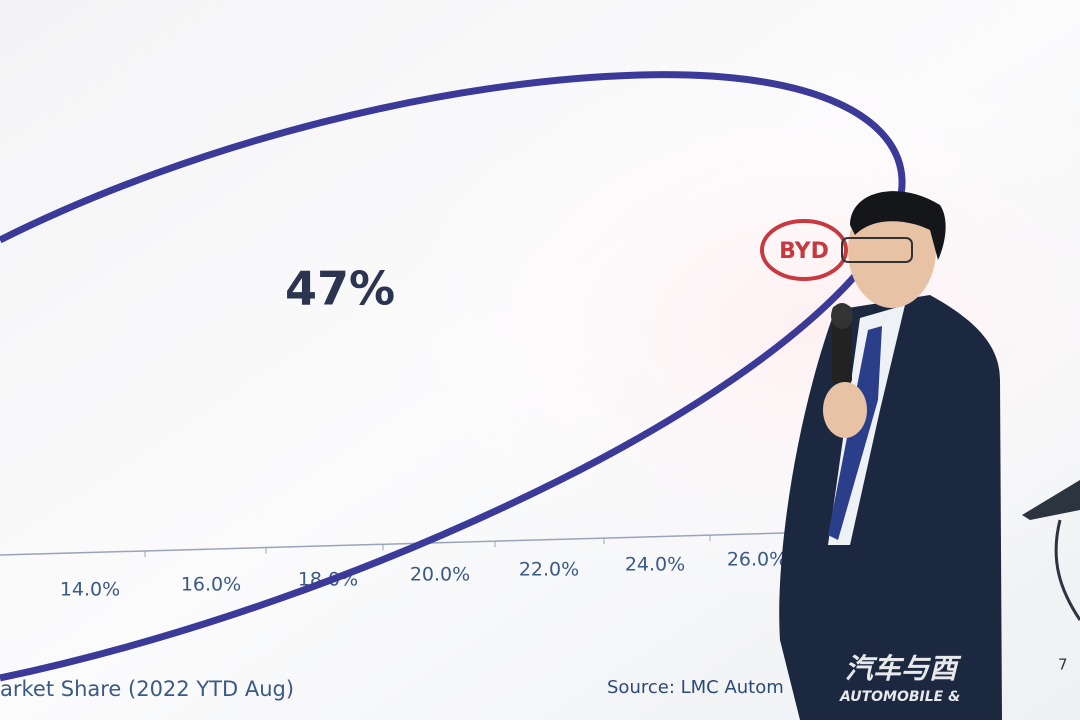 The image size is (1080, 724). I want to click on axis-label: 22.0%, so click(549, 570).